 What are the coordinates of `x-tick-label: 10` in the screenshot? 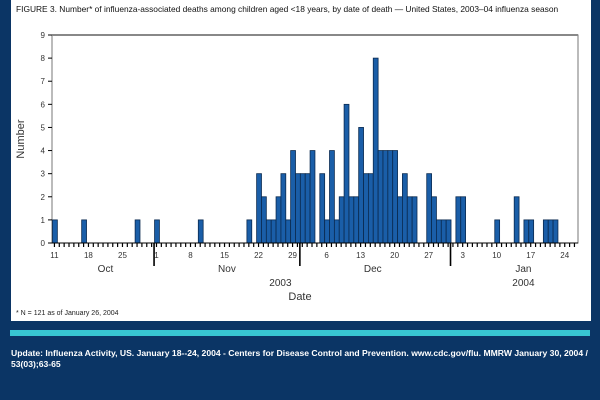 It's located at (496, 255).